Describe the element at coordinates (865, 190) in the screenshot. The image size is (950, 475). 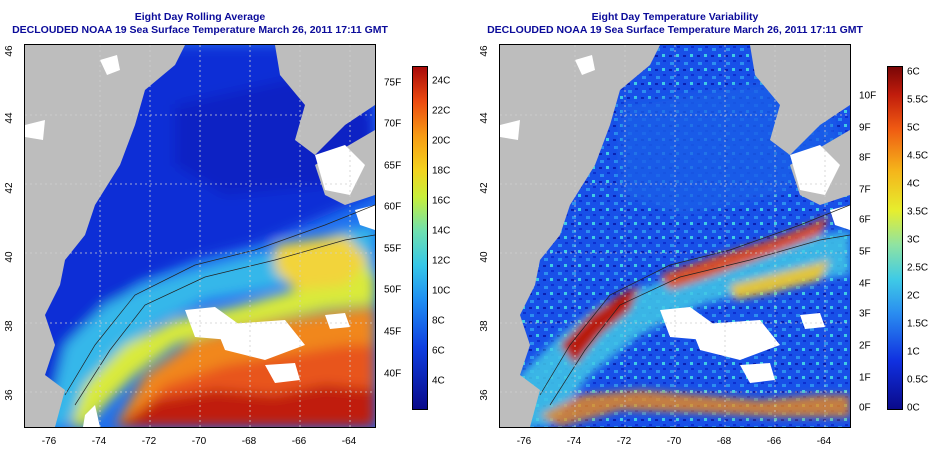
I see `colorbar-f-label: 7F` at that location.